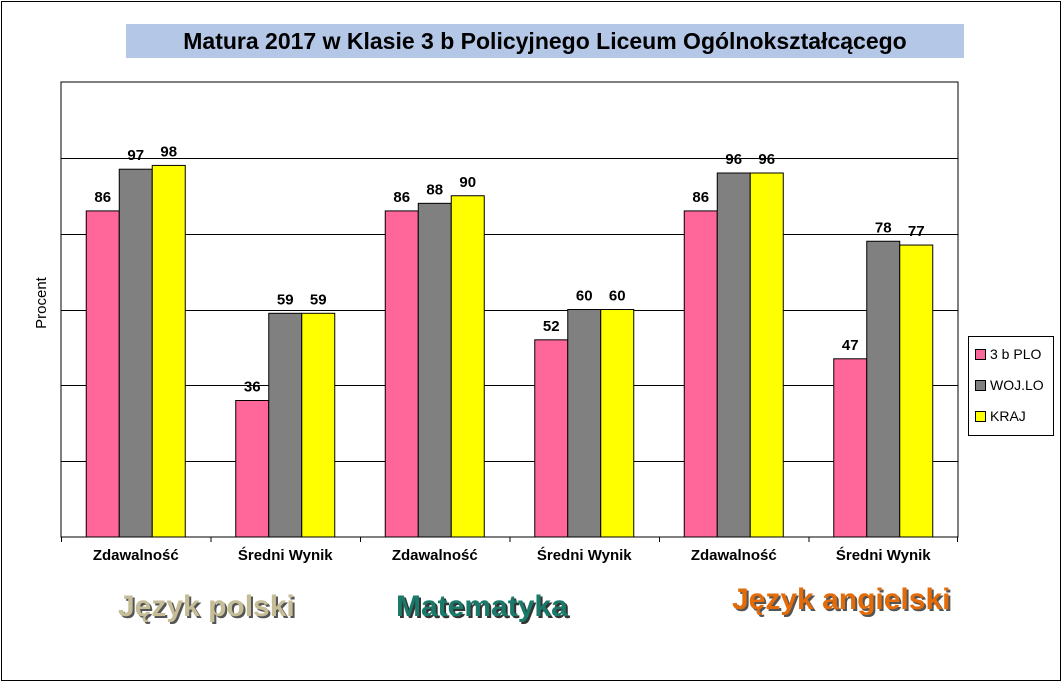  I want to click on data-label: 47, so click(850, 345).